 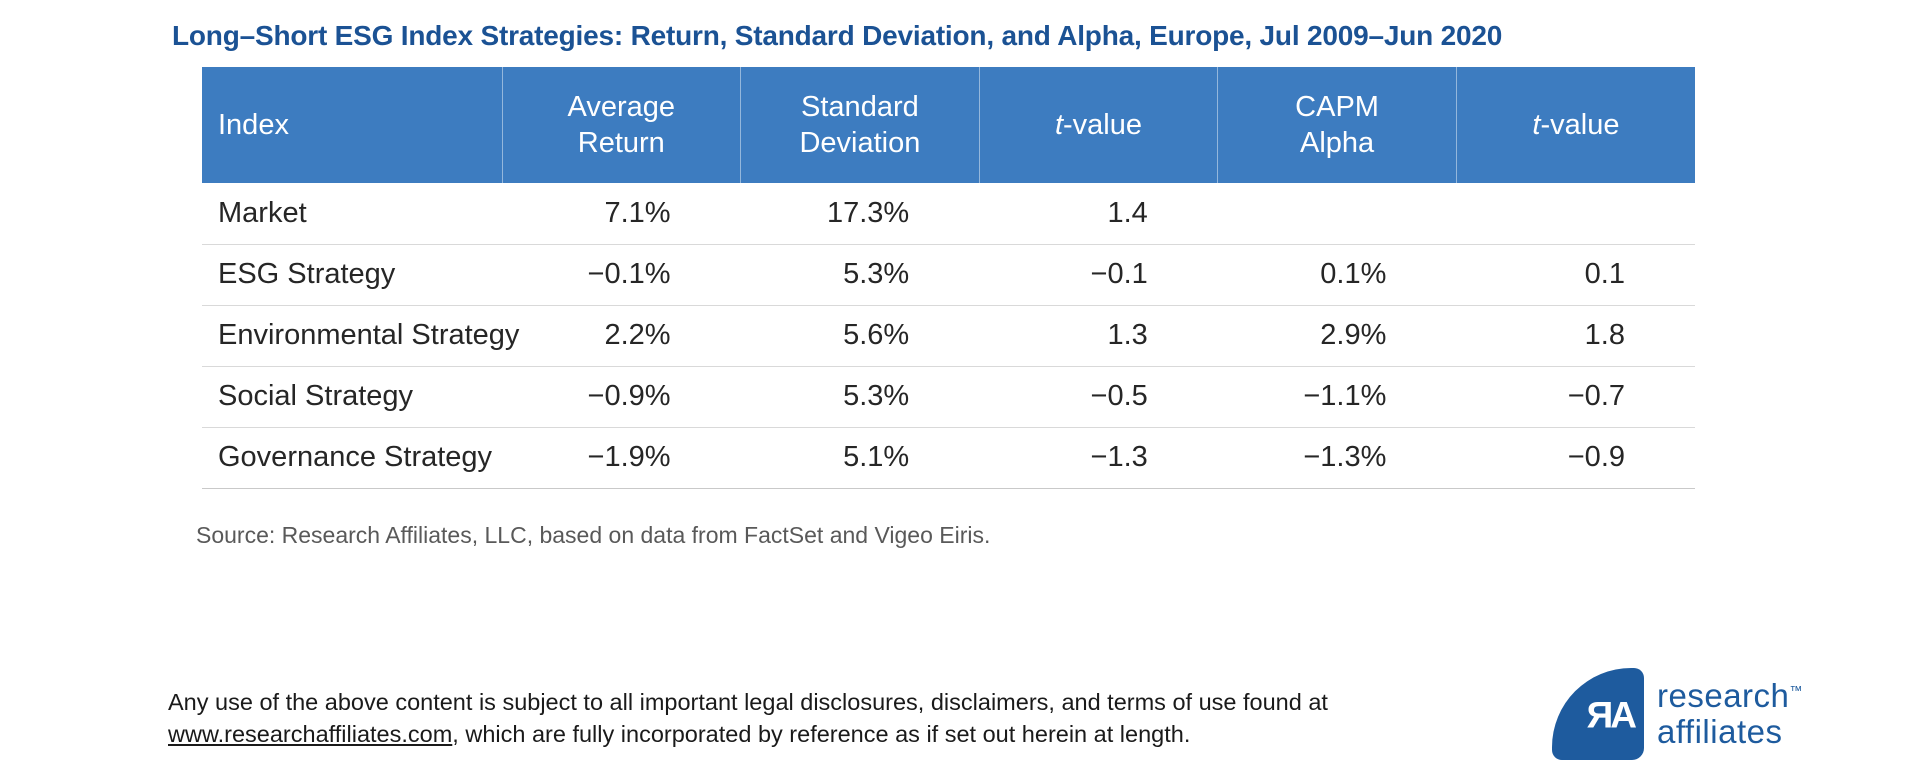 What do you see at coordinates (253, 124) in the screenshot?
I see `column-header-label: Index` at bounding box center [253, 124].